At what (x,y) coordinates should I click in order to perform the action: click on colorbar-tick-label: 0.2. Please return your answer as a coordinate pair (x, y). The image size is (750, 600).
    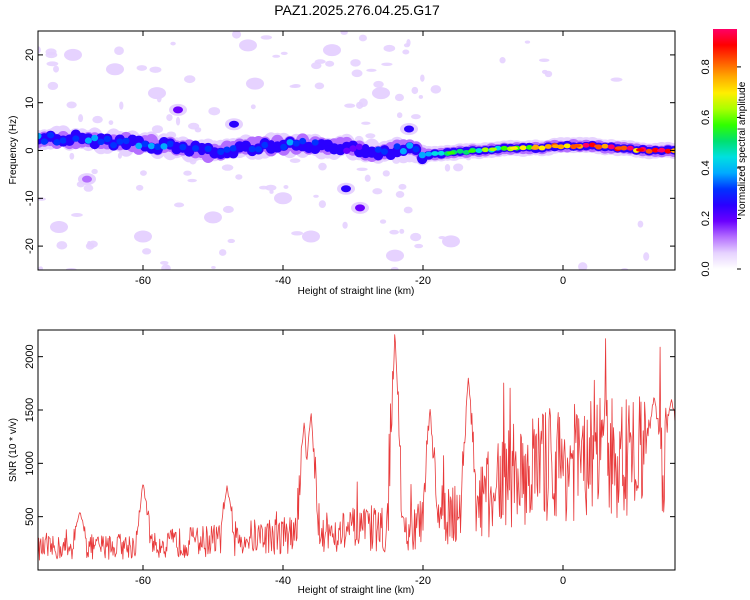
    Looking at the image, I should click on (706, 218).